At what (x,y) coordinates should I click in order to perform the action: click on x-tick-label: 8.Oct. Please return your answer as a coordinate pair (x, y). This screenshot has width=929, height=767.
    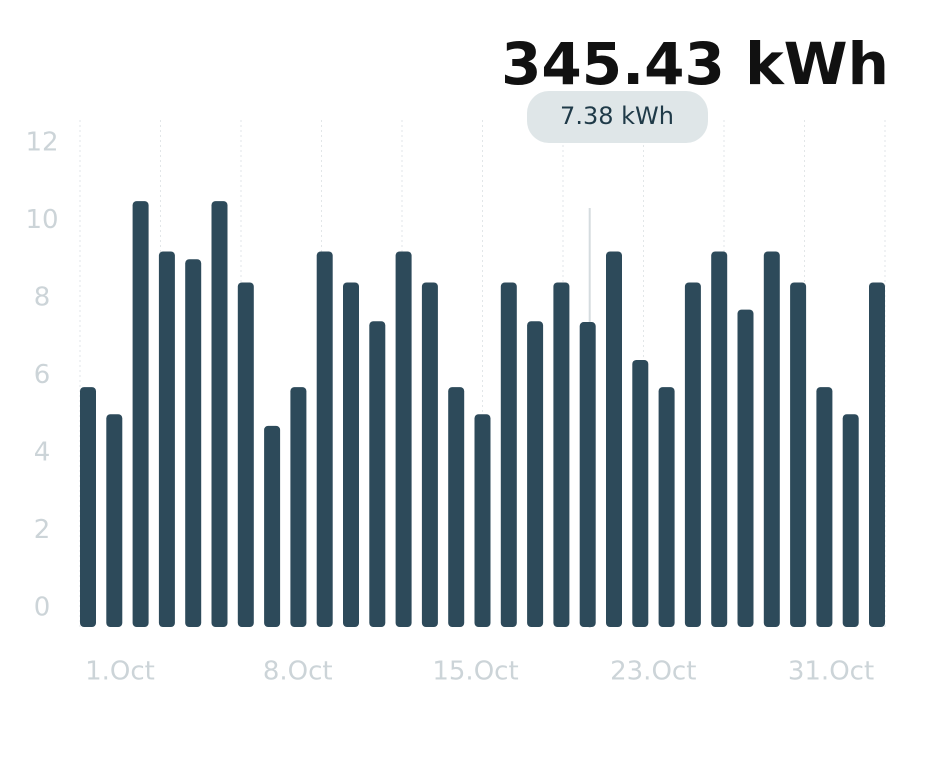
    Looking at the image, I should click on (298, 672).